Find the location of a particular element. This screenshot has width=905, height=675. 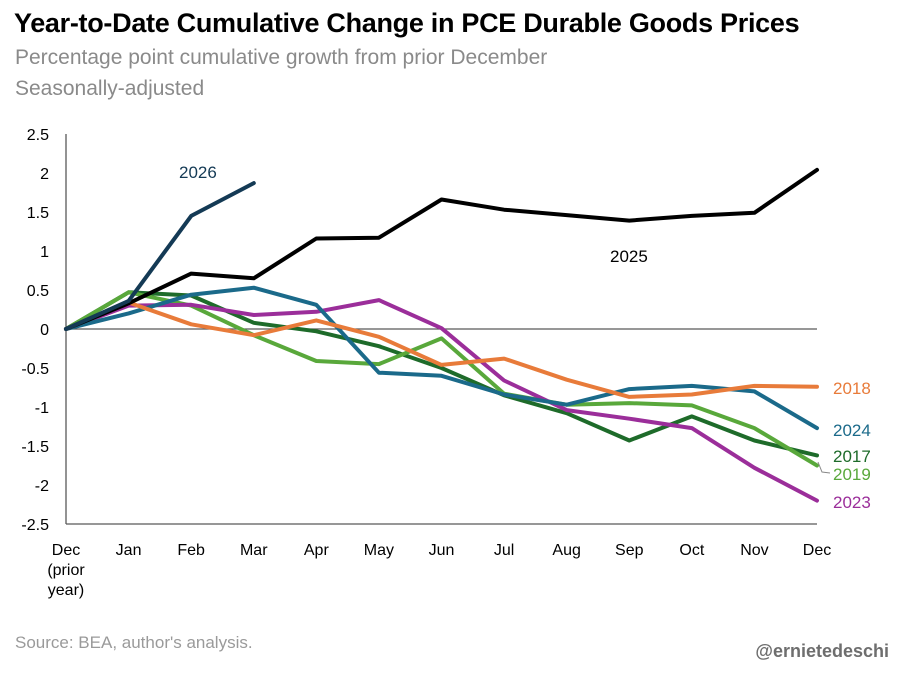

y-tick-label: 0 is located at coordinates (44, 330).